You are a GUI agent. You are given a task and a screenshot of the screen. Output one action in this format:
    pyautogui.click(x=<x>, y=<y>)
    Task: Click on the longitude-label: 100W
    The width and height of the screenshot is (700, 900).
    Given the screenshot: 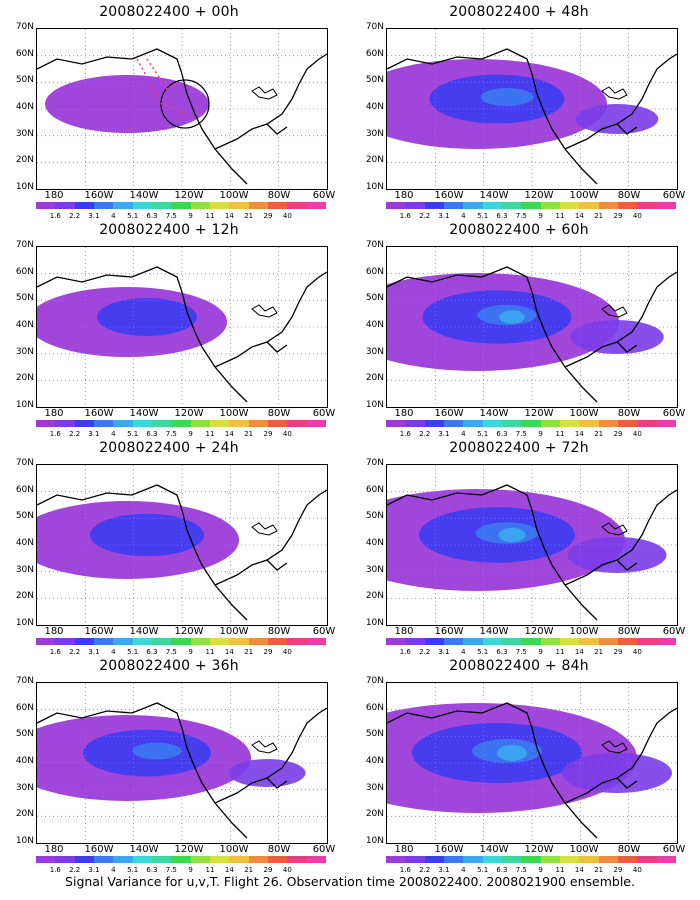 What is the action you would take?
    pyautogui.click(x=234, y=849)
    